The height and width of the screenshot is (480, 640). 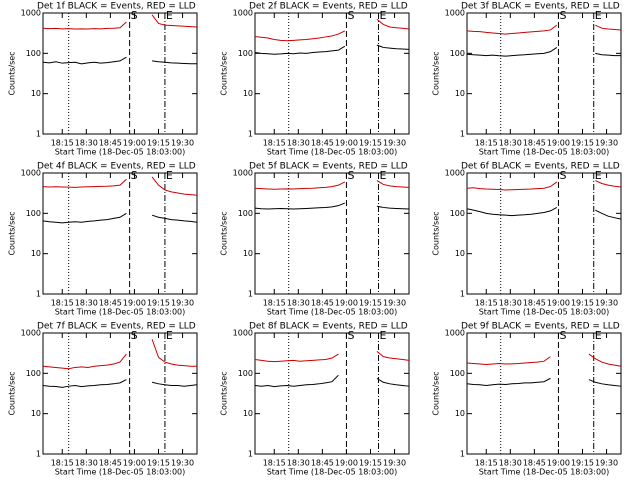 What do you see at coordinates (116, 7) in the screenshot?
I see `chart-title: Det 1f BLACK = Events, RED = LLD` at bounding box center [116, 7].